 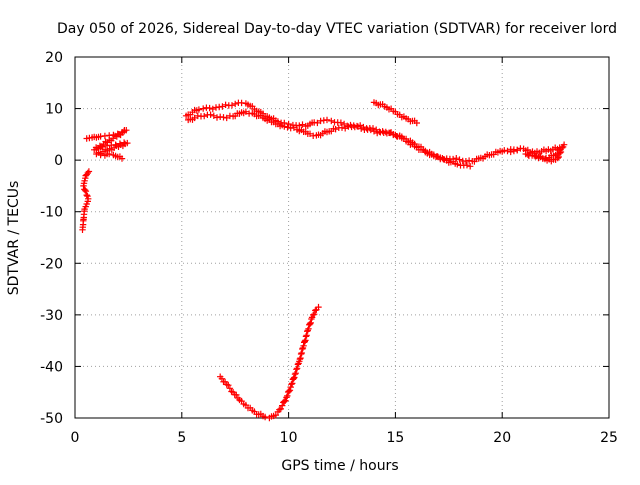 What do you see at coordinates (289, 438) in the screenshot?
I see `x-tick-label: 10` at bounding box center [289, 438].